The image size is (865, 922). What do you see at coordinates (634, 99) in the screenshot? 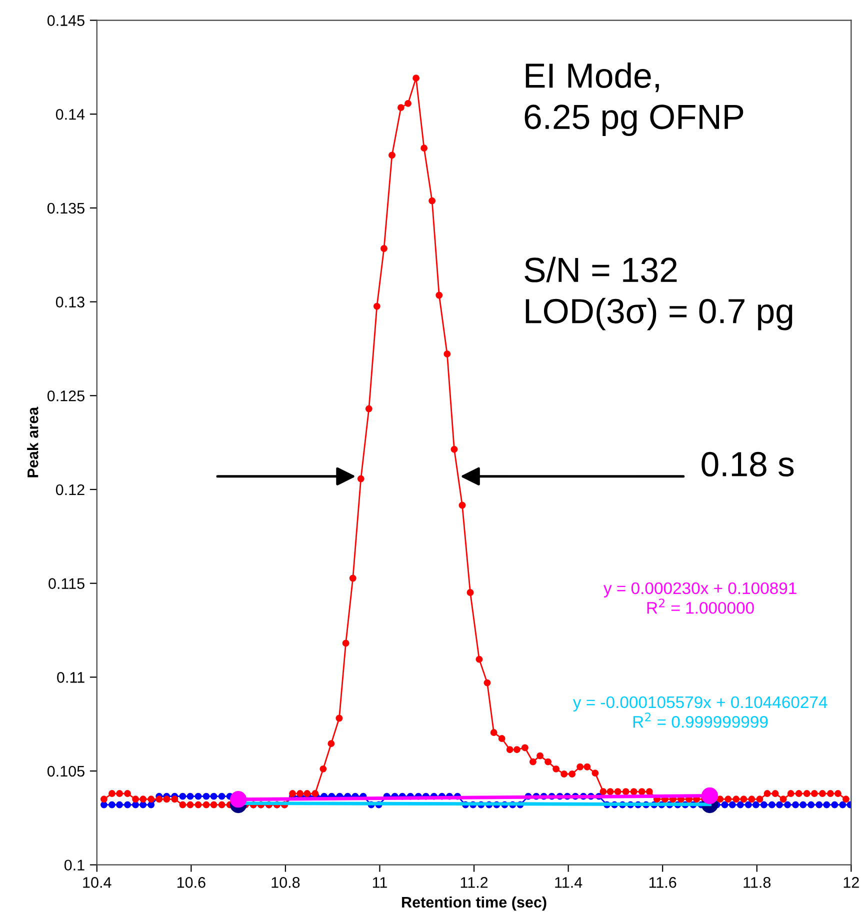
I see `annotation: EI Mode, 6.25 pg OFNP` at bounding box center [634, 99].